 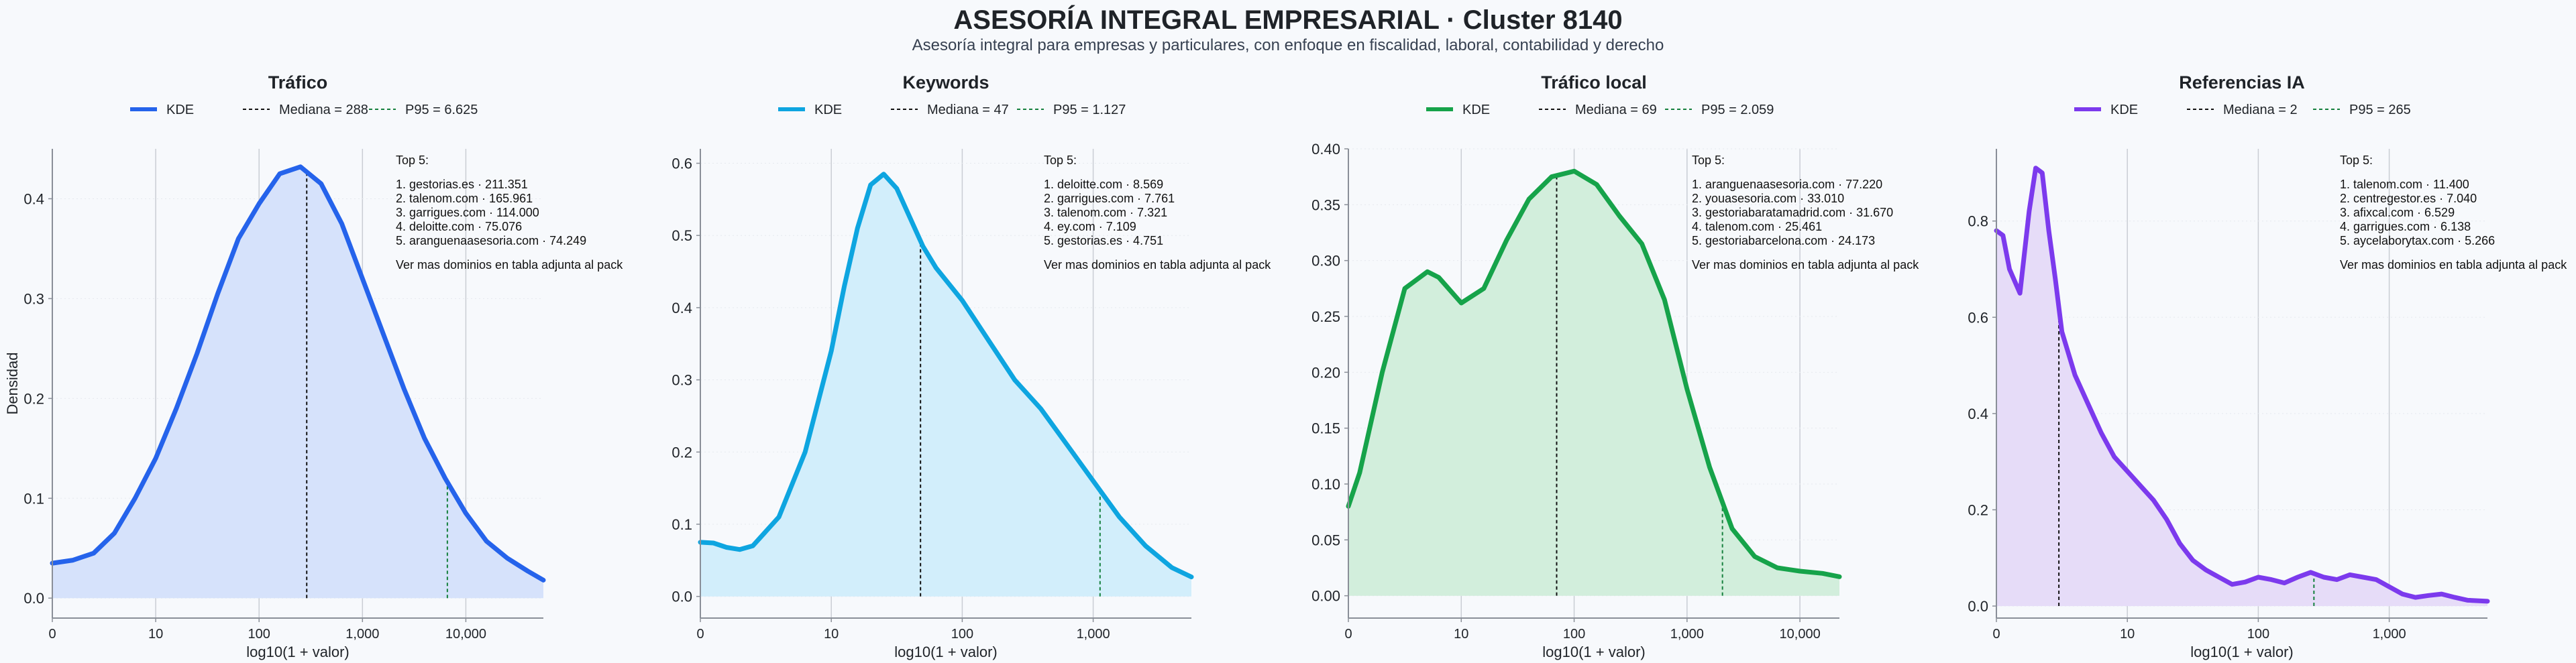 What do you see at coordinates (467, 213) in the screenshot?
I see `annotation-line-5: 3. garrigues.com · 114.000` at bounding box center [467, 213].